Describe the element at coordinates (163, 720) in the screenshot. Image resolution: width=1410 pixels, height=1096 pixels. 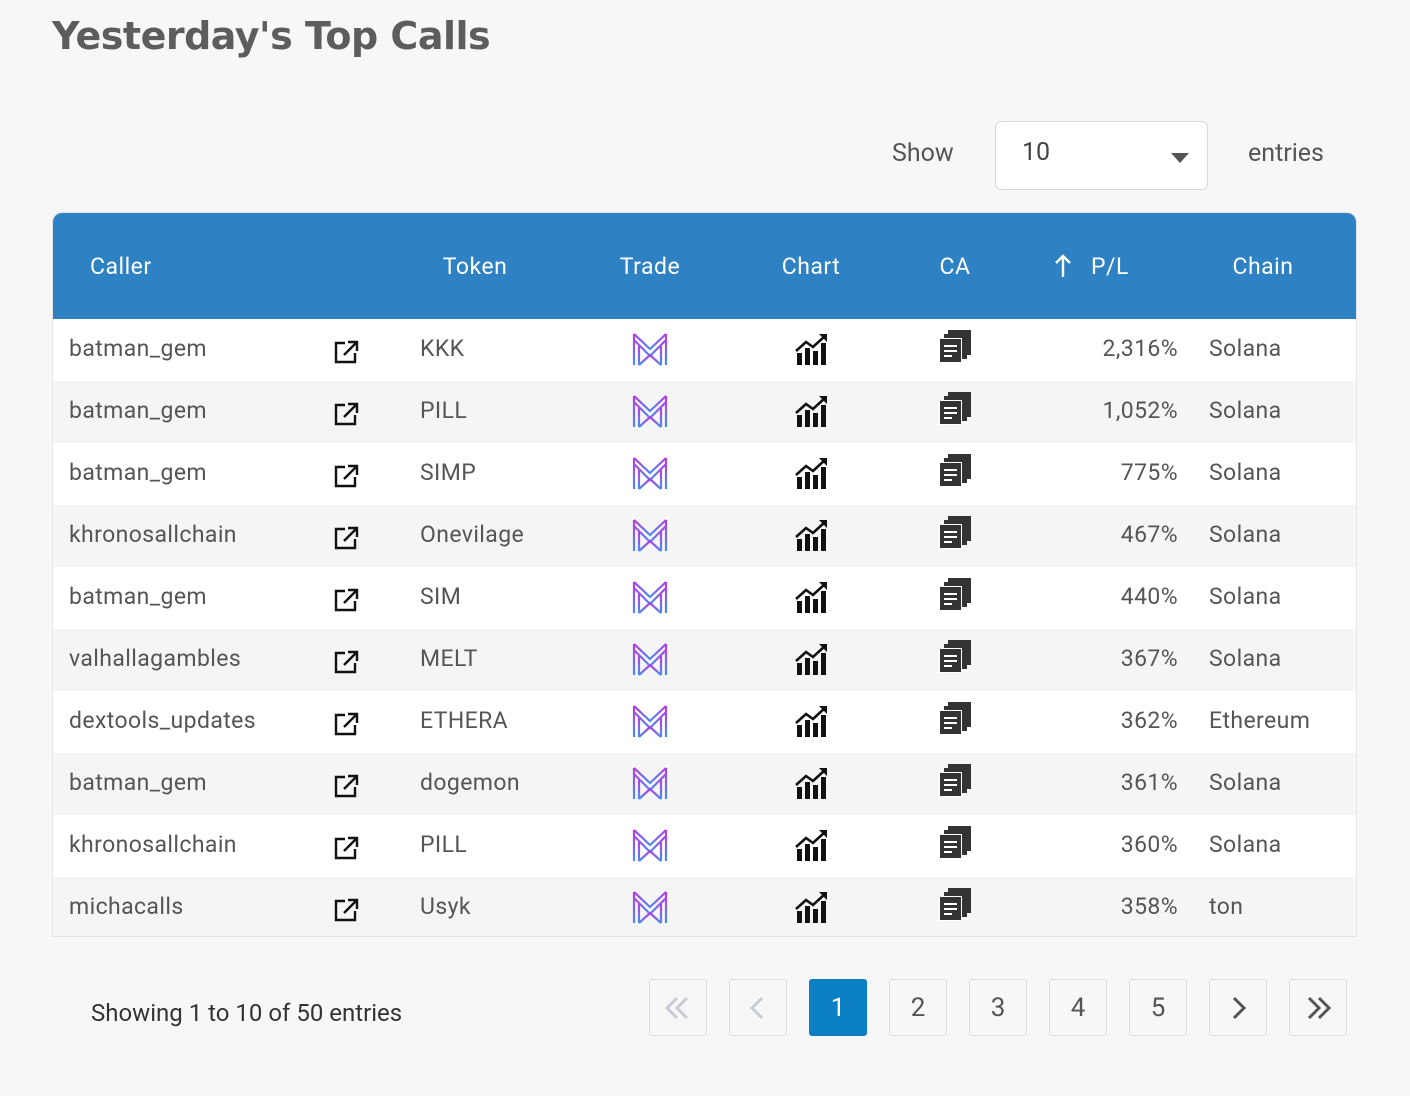
I see `caller: dextools_updates` at that location.